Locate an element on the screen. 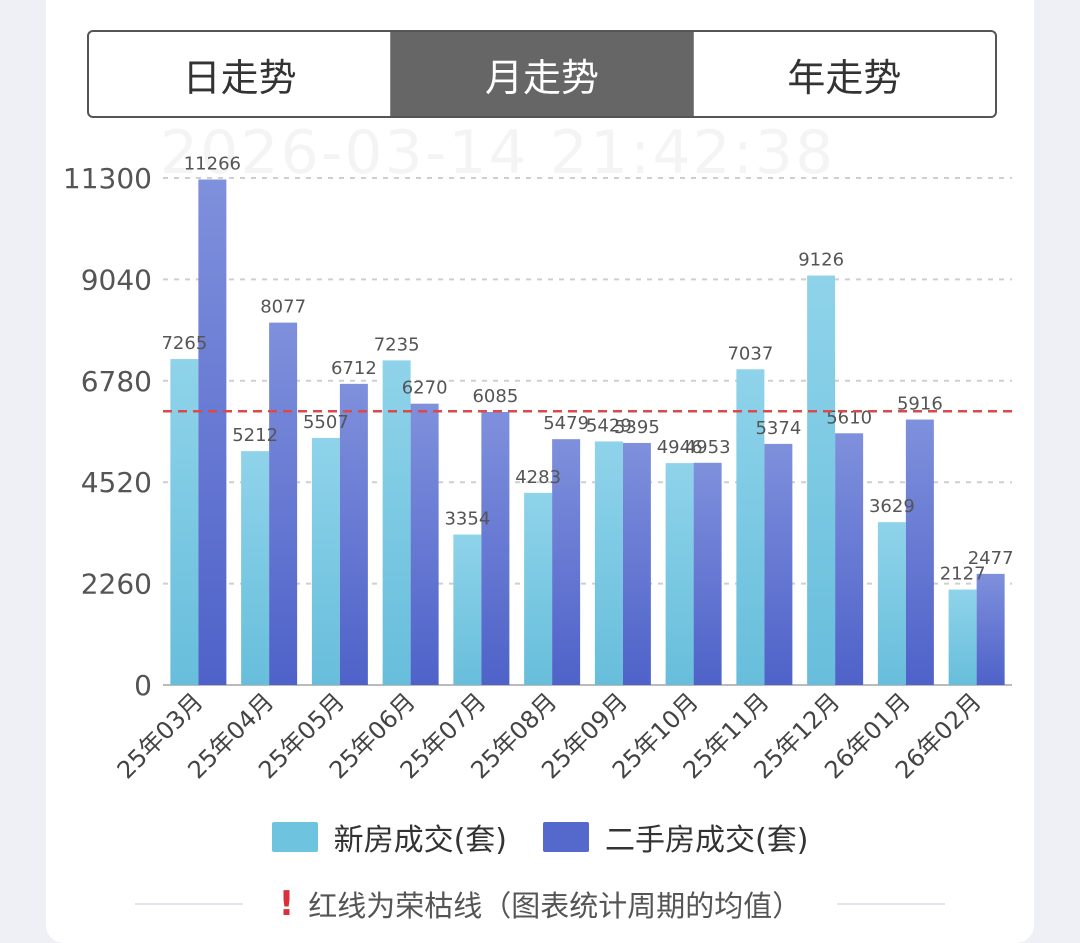 This screenshot has height=943, width=1080. data-label: 5429 is located at coordinates (609, 425).